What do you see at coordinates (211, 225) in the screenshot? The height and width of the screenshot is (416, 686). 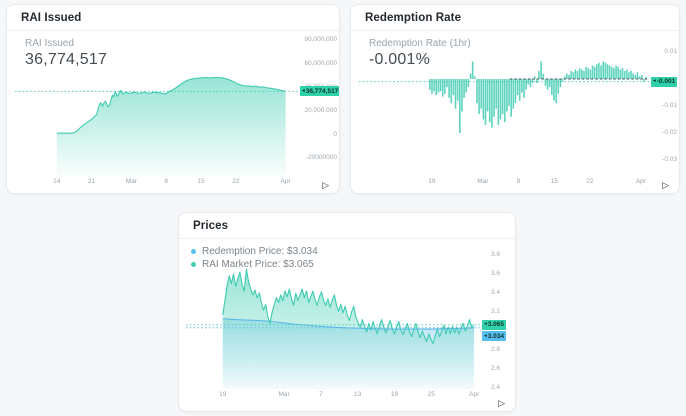 I see `card-title: Prices` at bounding box center [211, 225].